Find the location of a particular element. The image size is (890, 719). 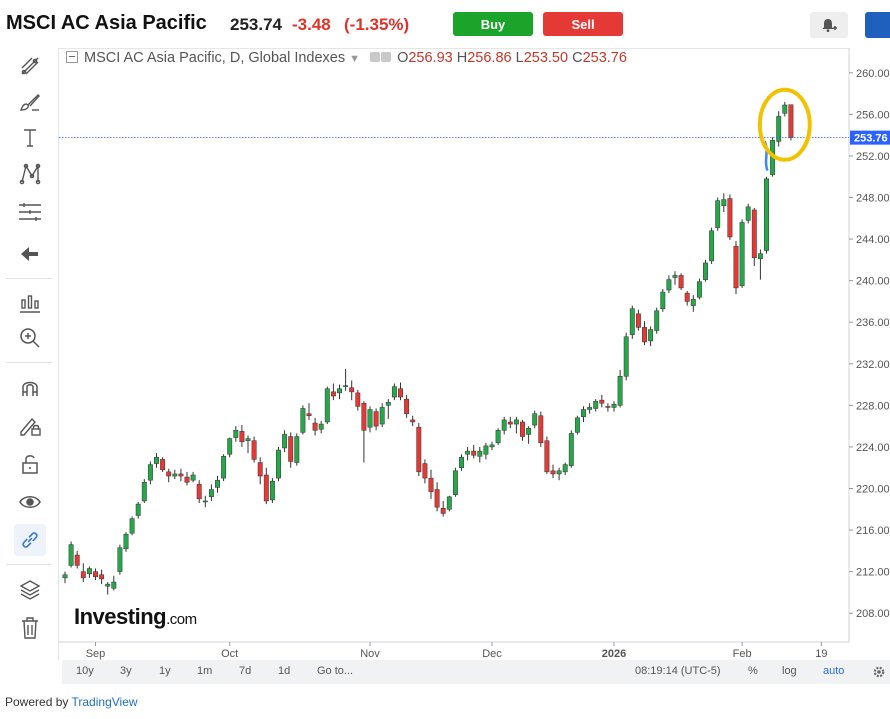

range-1d: 1d is located at coordinates (284, 671).